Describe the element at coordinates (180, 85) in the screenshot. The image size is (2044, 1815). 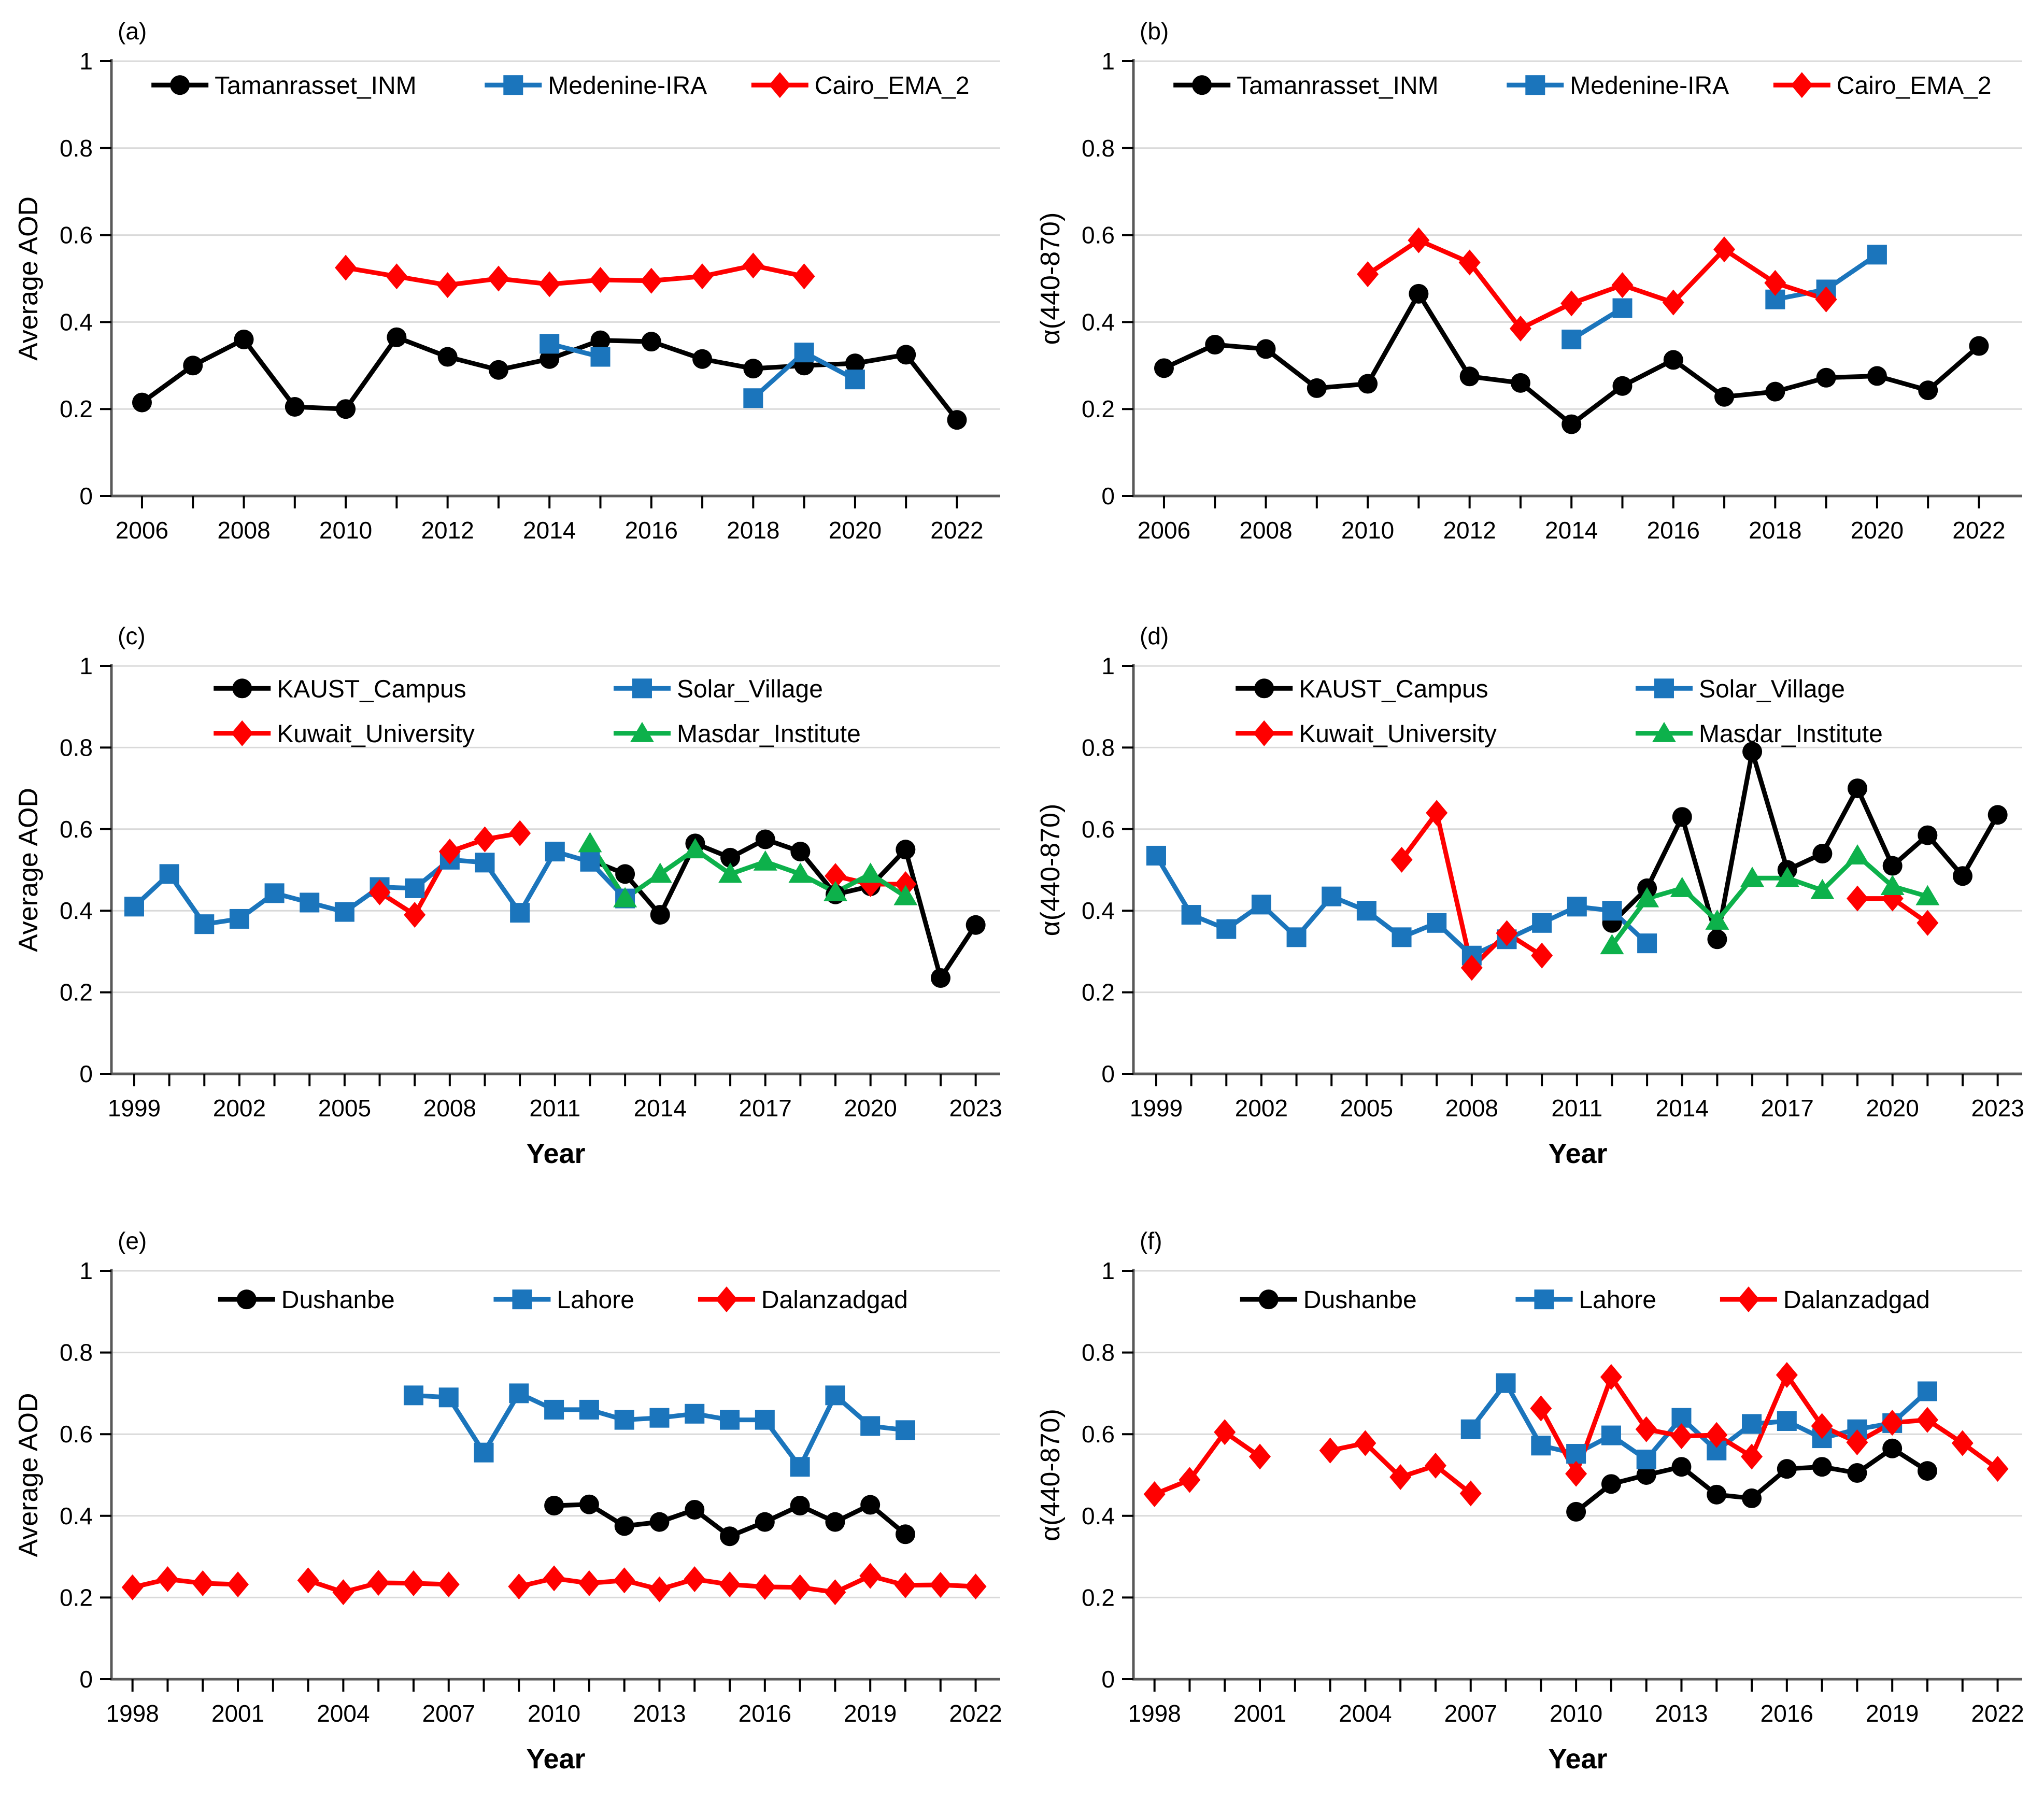
I see `legend-marker-Tamanrasset_INM` at that location.